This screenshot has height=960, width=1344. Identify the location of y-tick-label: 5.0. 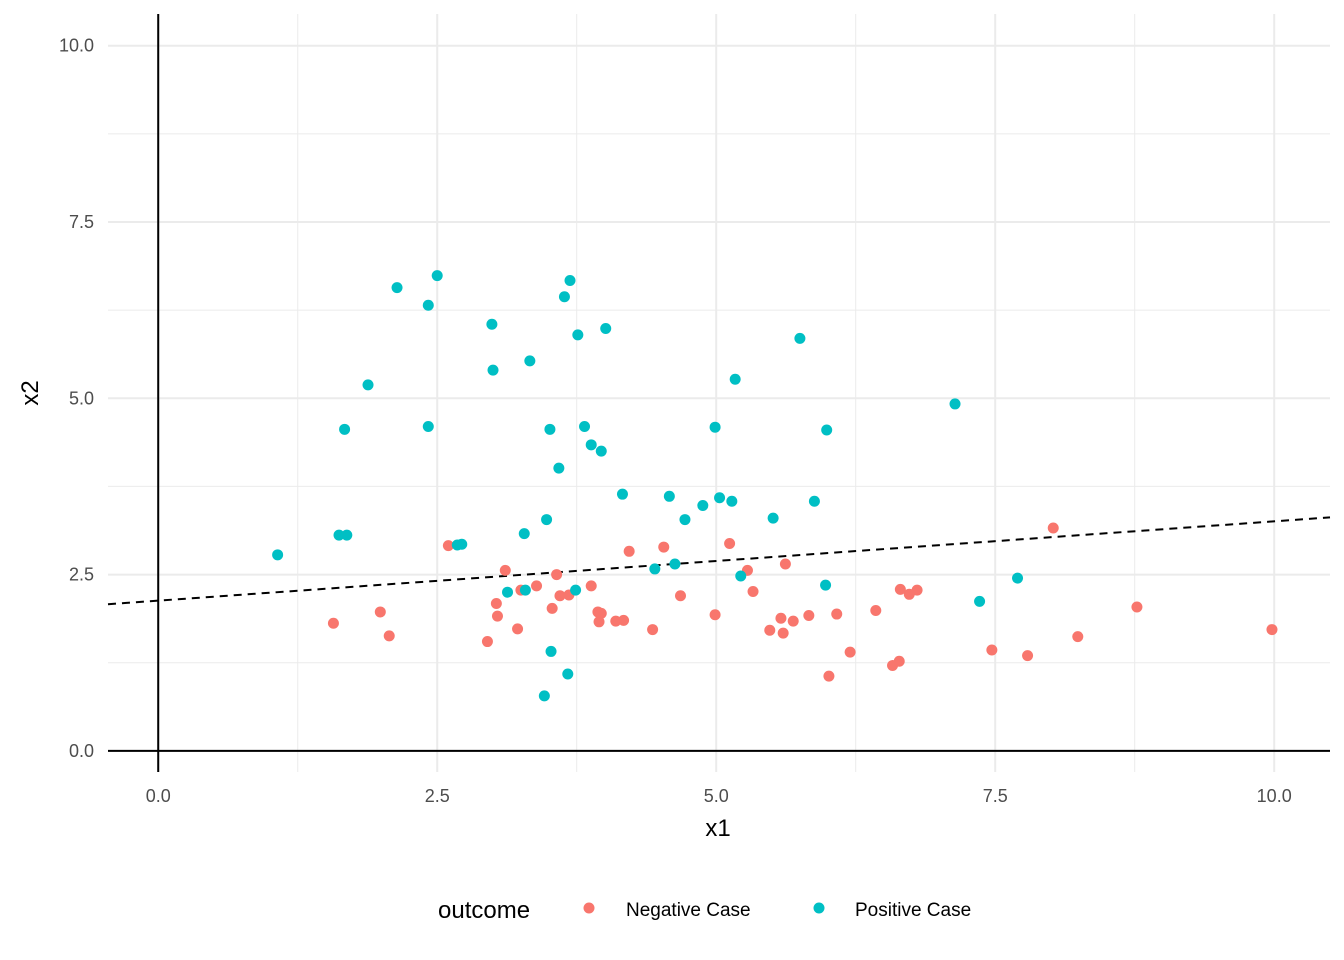
(81, 398).